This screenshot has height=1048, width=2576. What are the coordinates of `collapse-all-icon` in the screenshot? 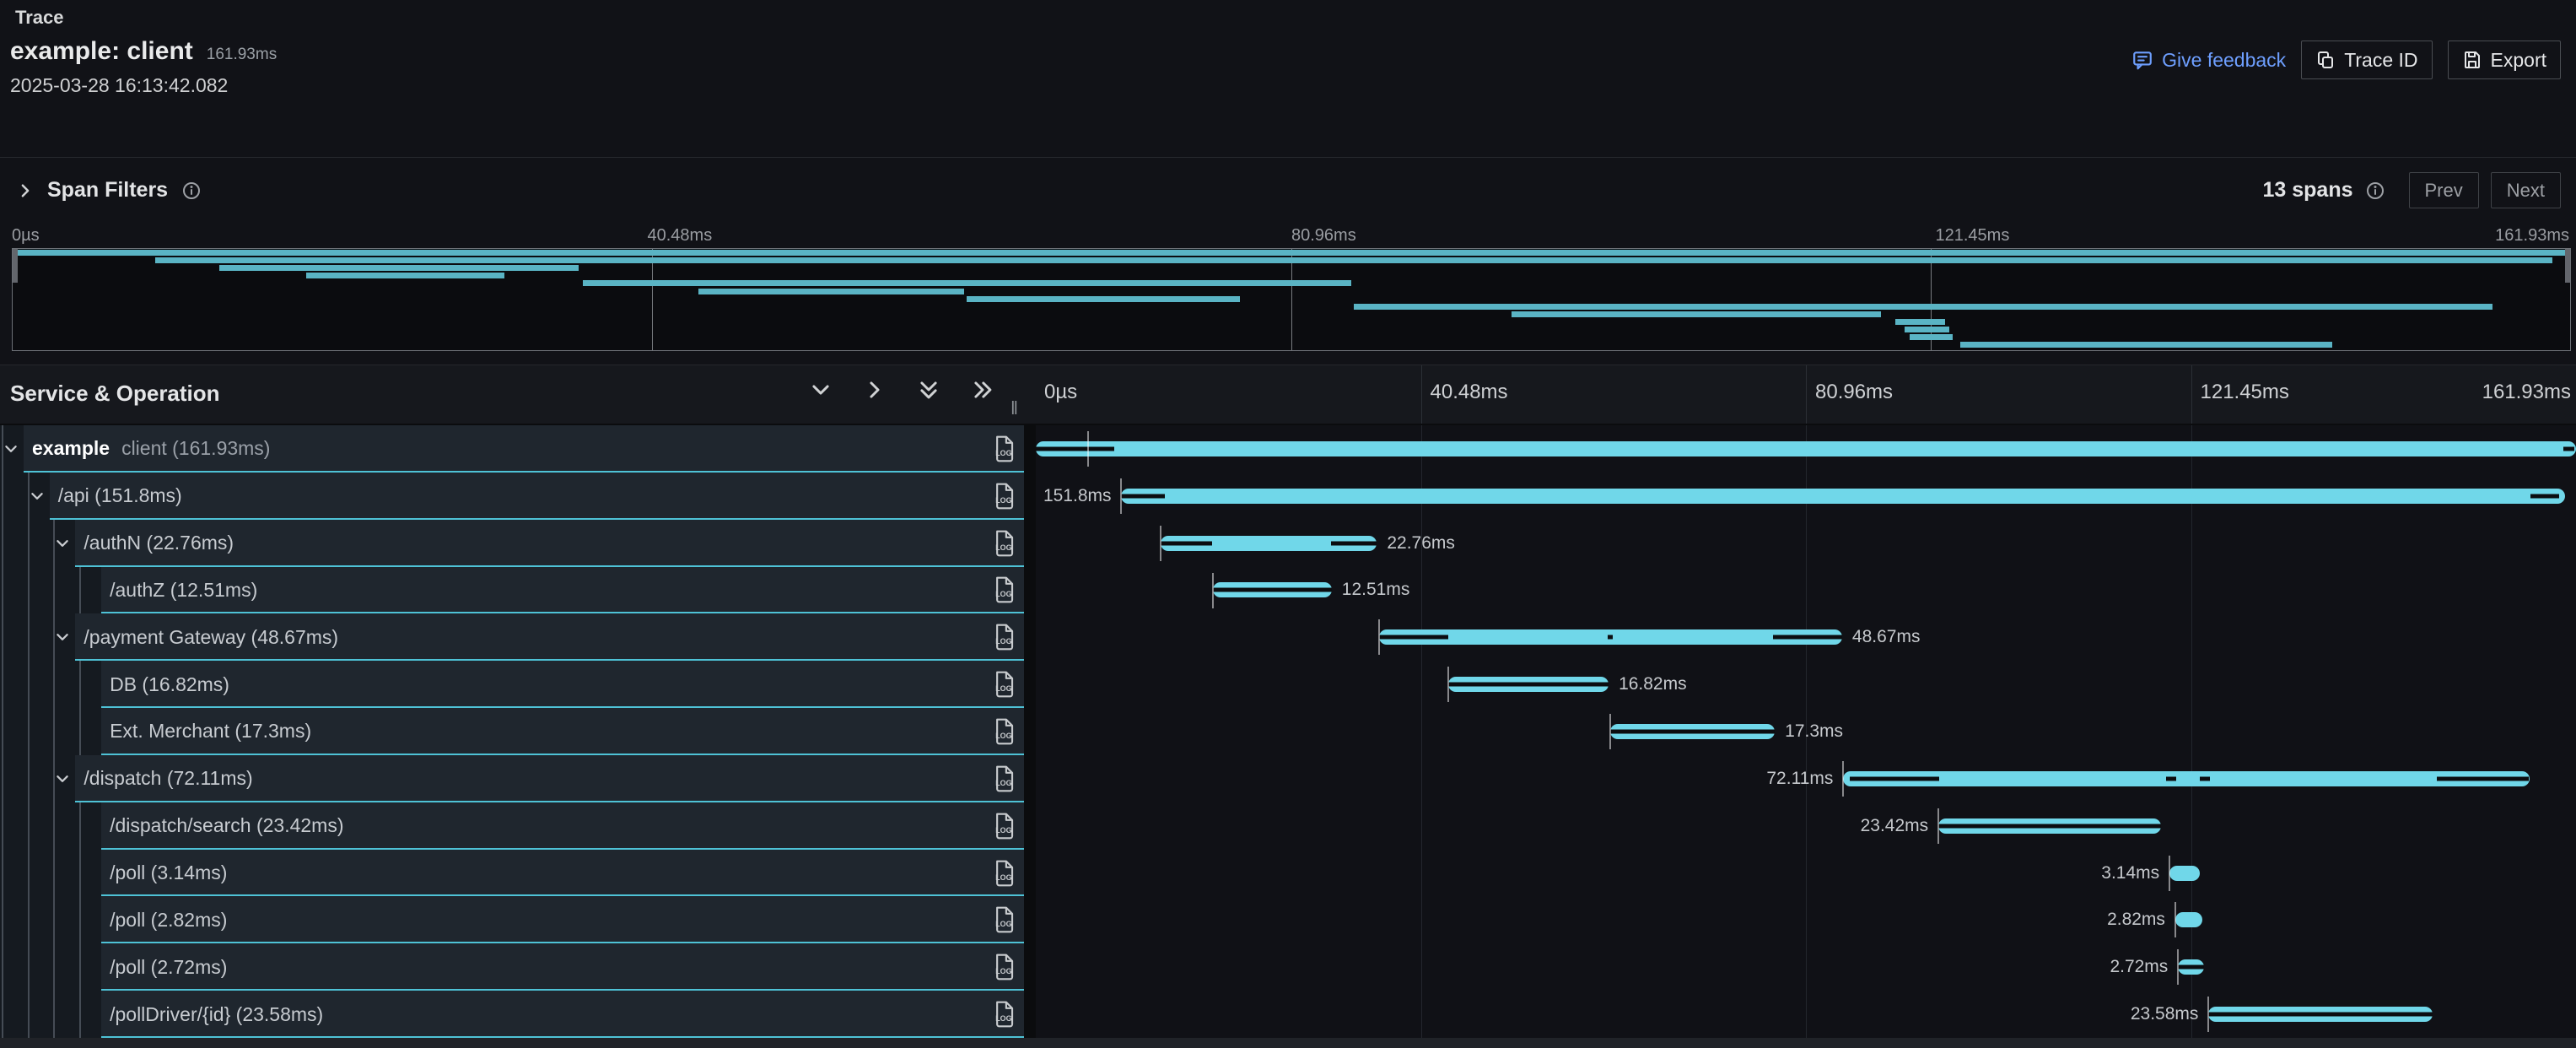 It's located at (983, 390).